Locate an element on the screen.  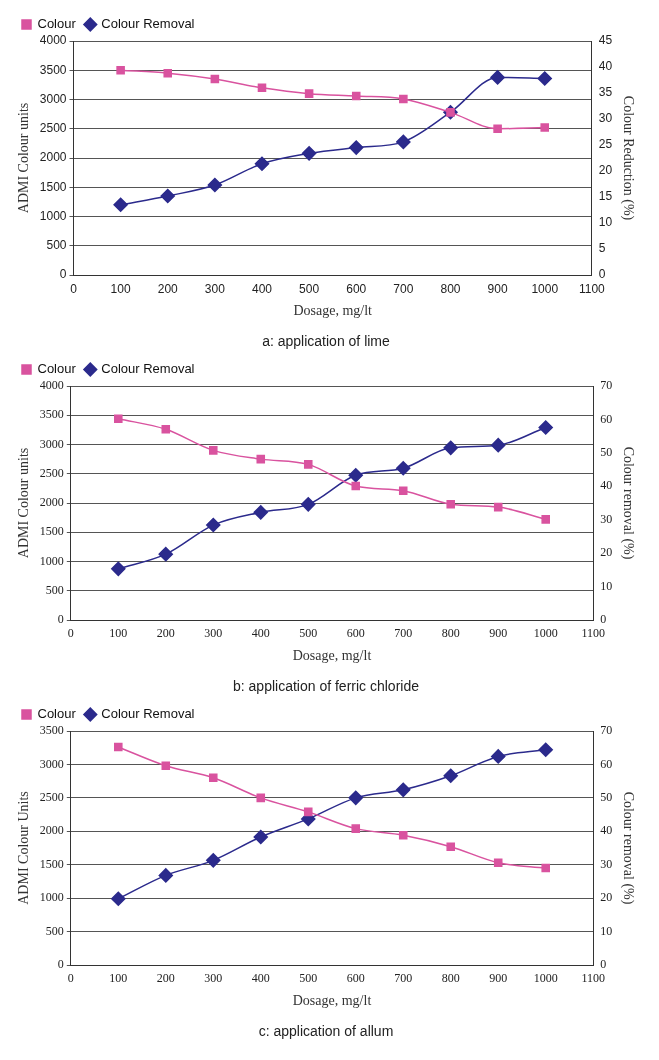
y2-tick-label: 35 is located at coordinates (605, 92).